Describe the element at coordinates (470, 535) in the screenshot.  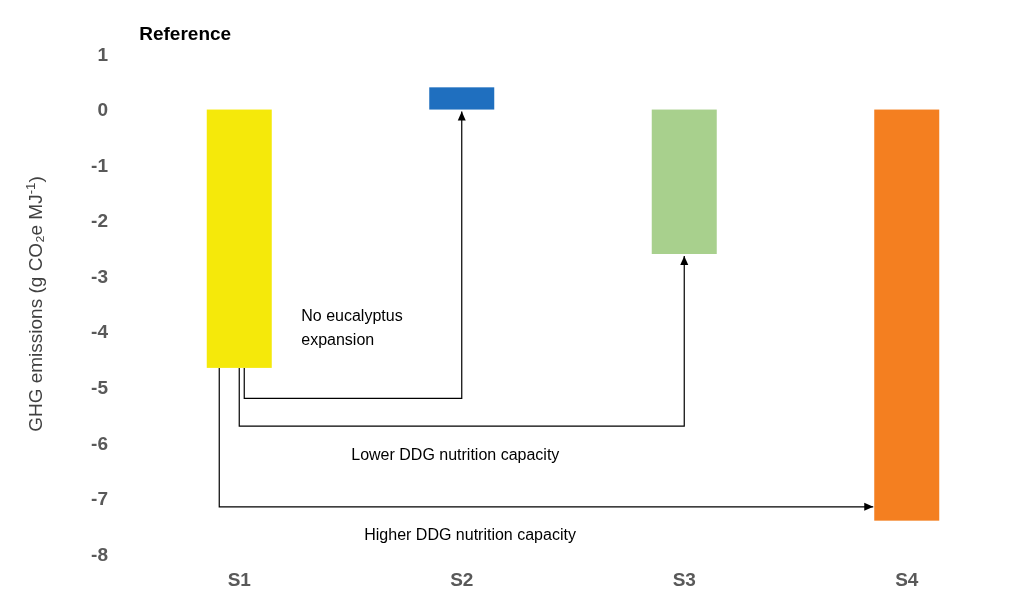
I see `annotation: Higher DDG nutrition capacity` at that location.